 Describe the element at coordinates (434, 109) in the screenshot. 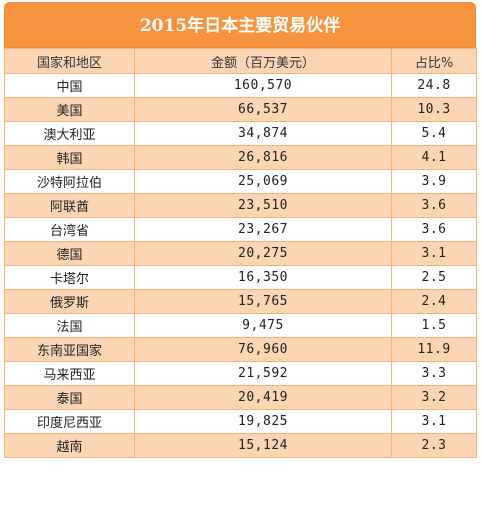

I see `cell-share: 10.3` at that location.